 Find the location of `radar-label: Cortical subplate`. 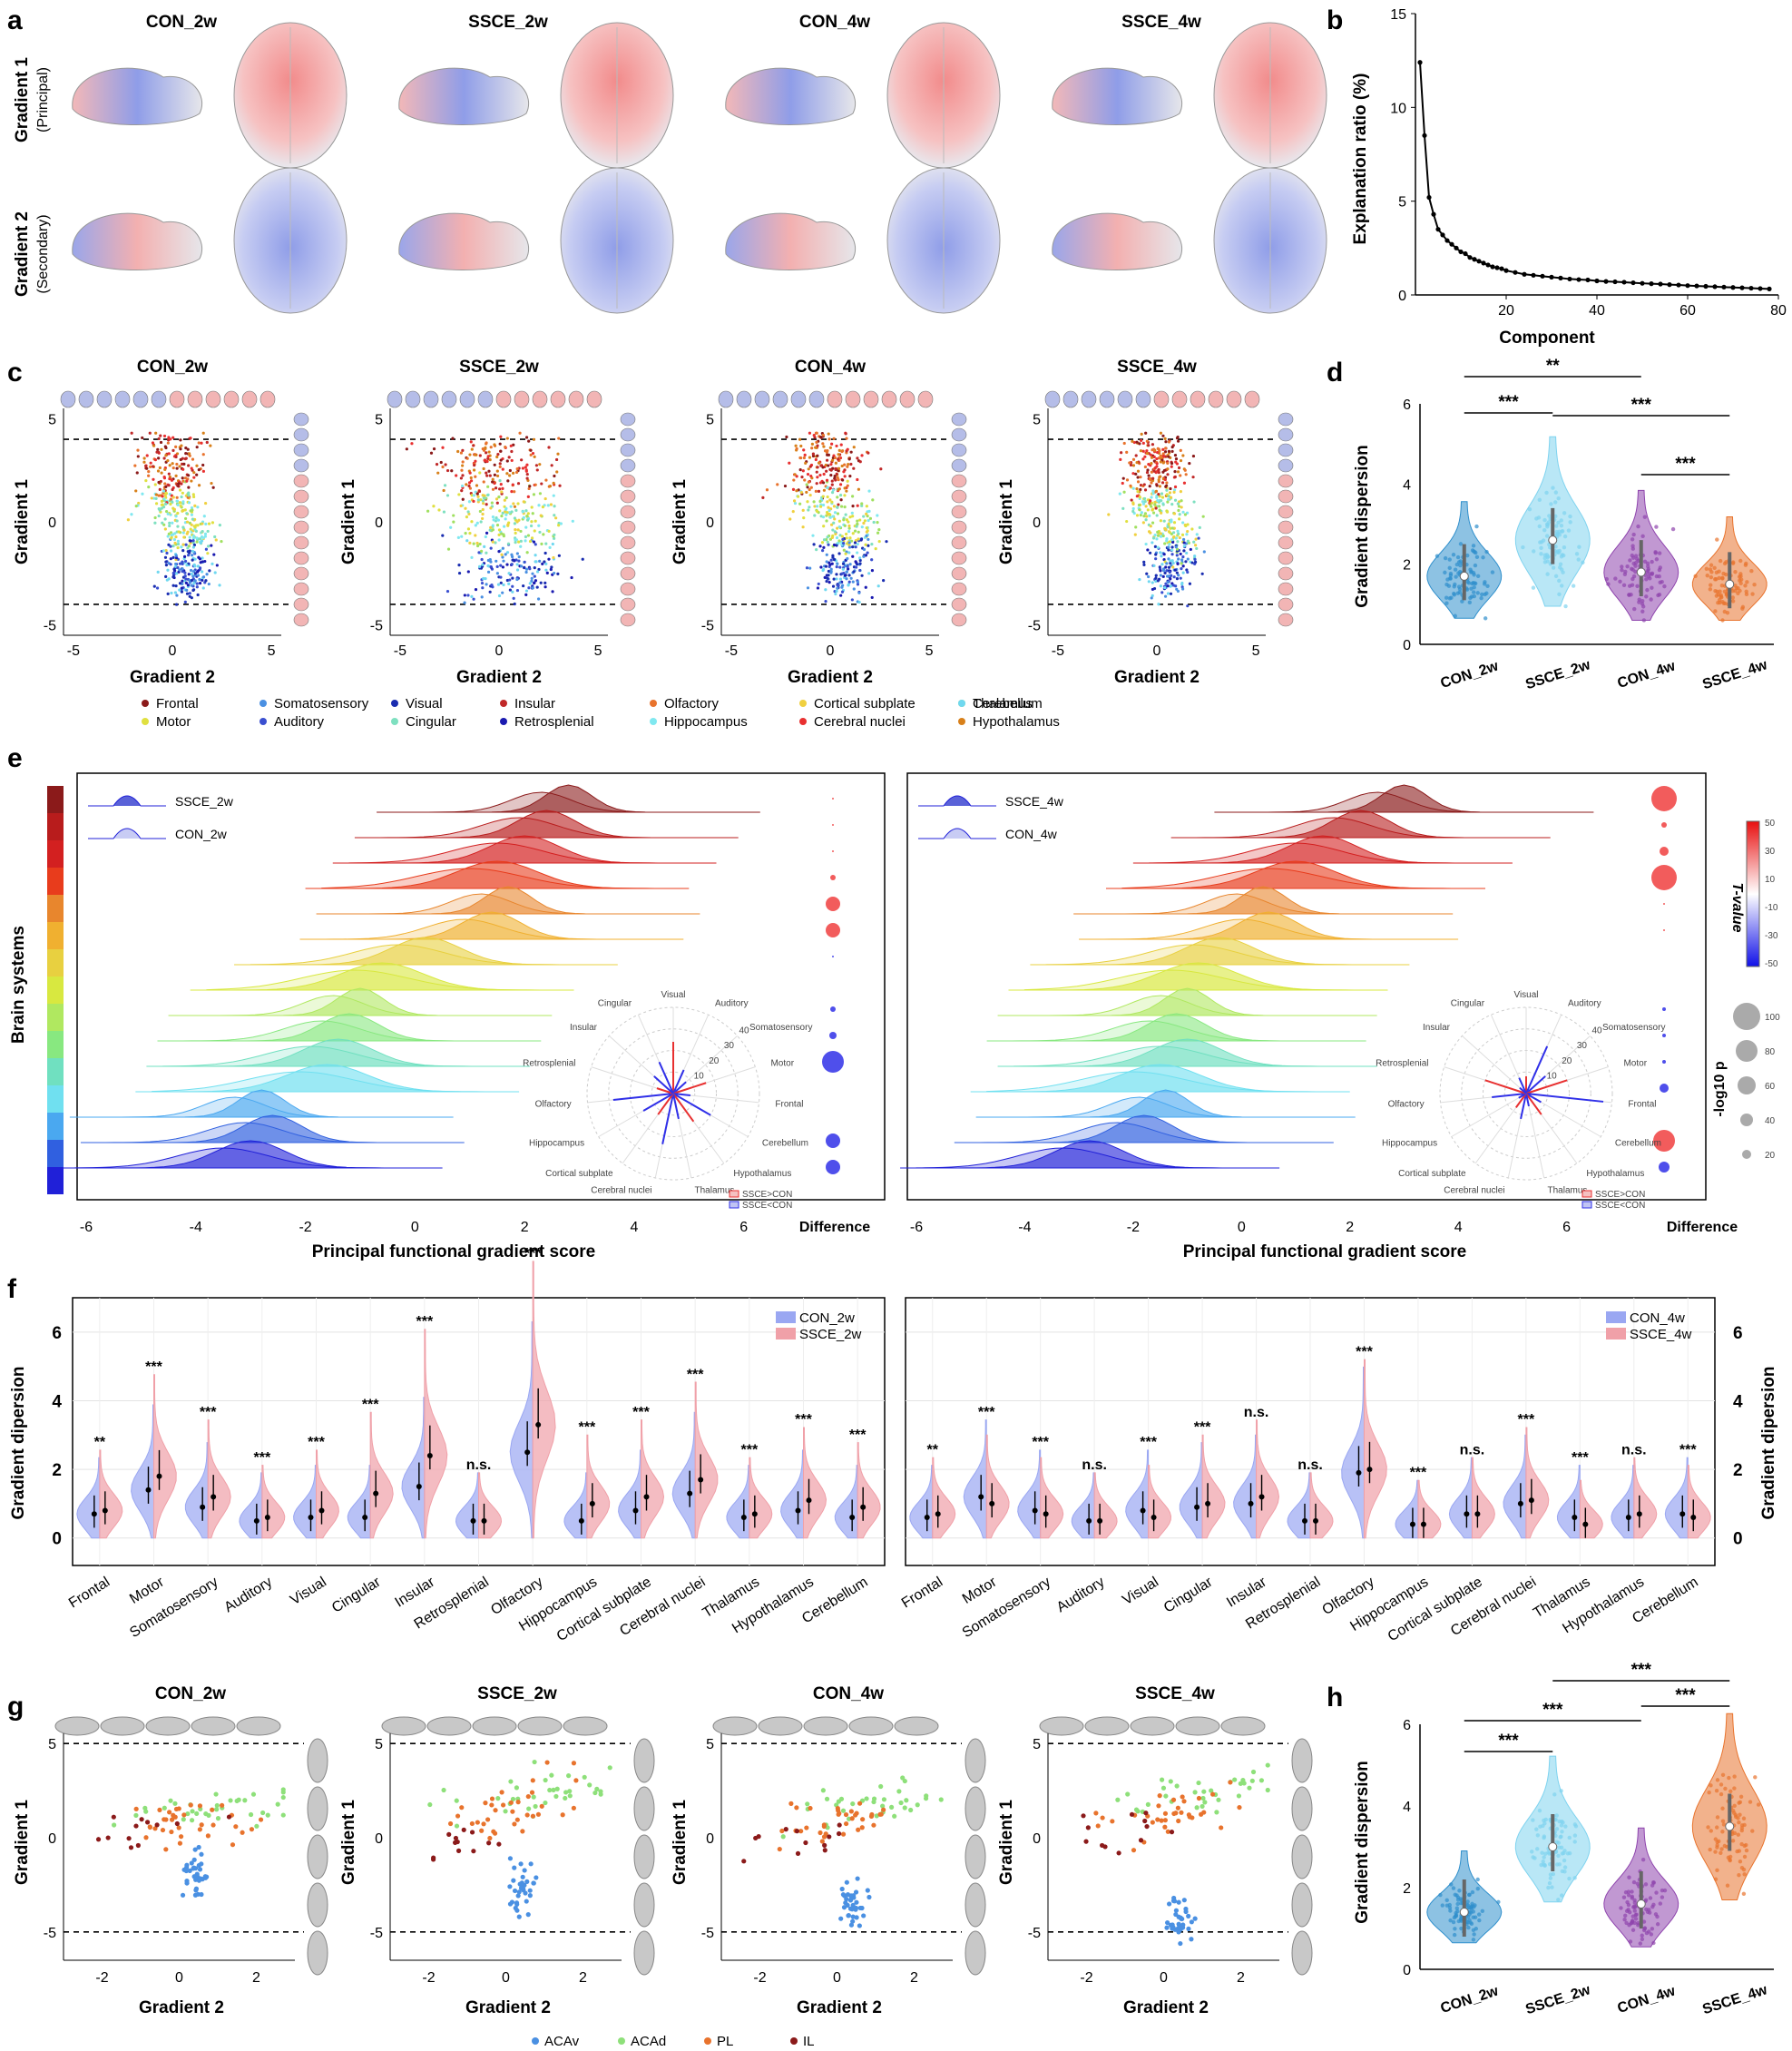

radar-label: Cortical subplate is located at coordinates (579, 1174).